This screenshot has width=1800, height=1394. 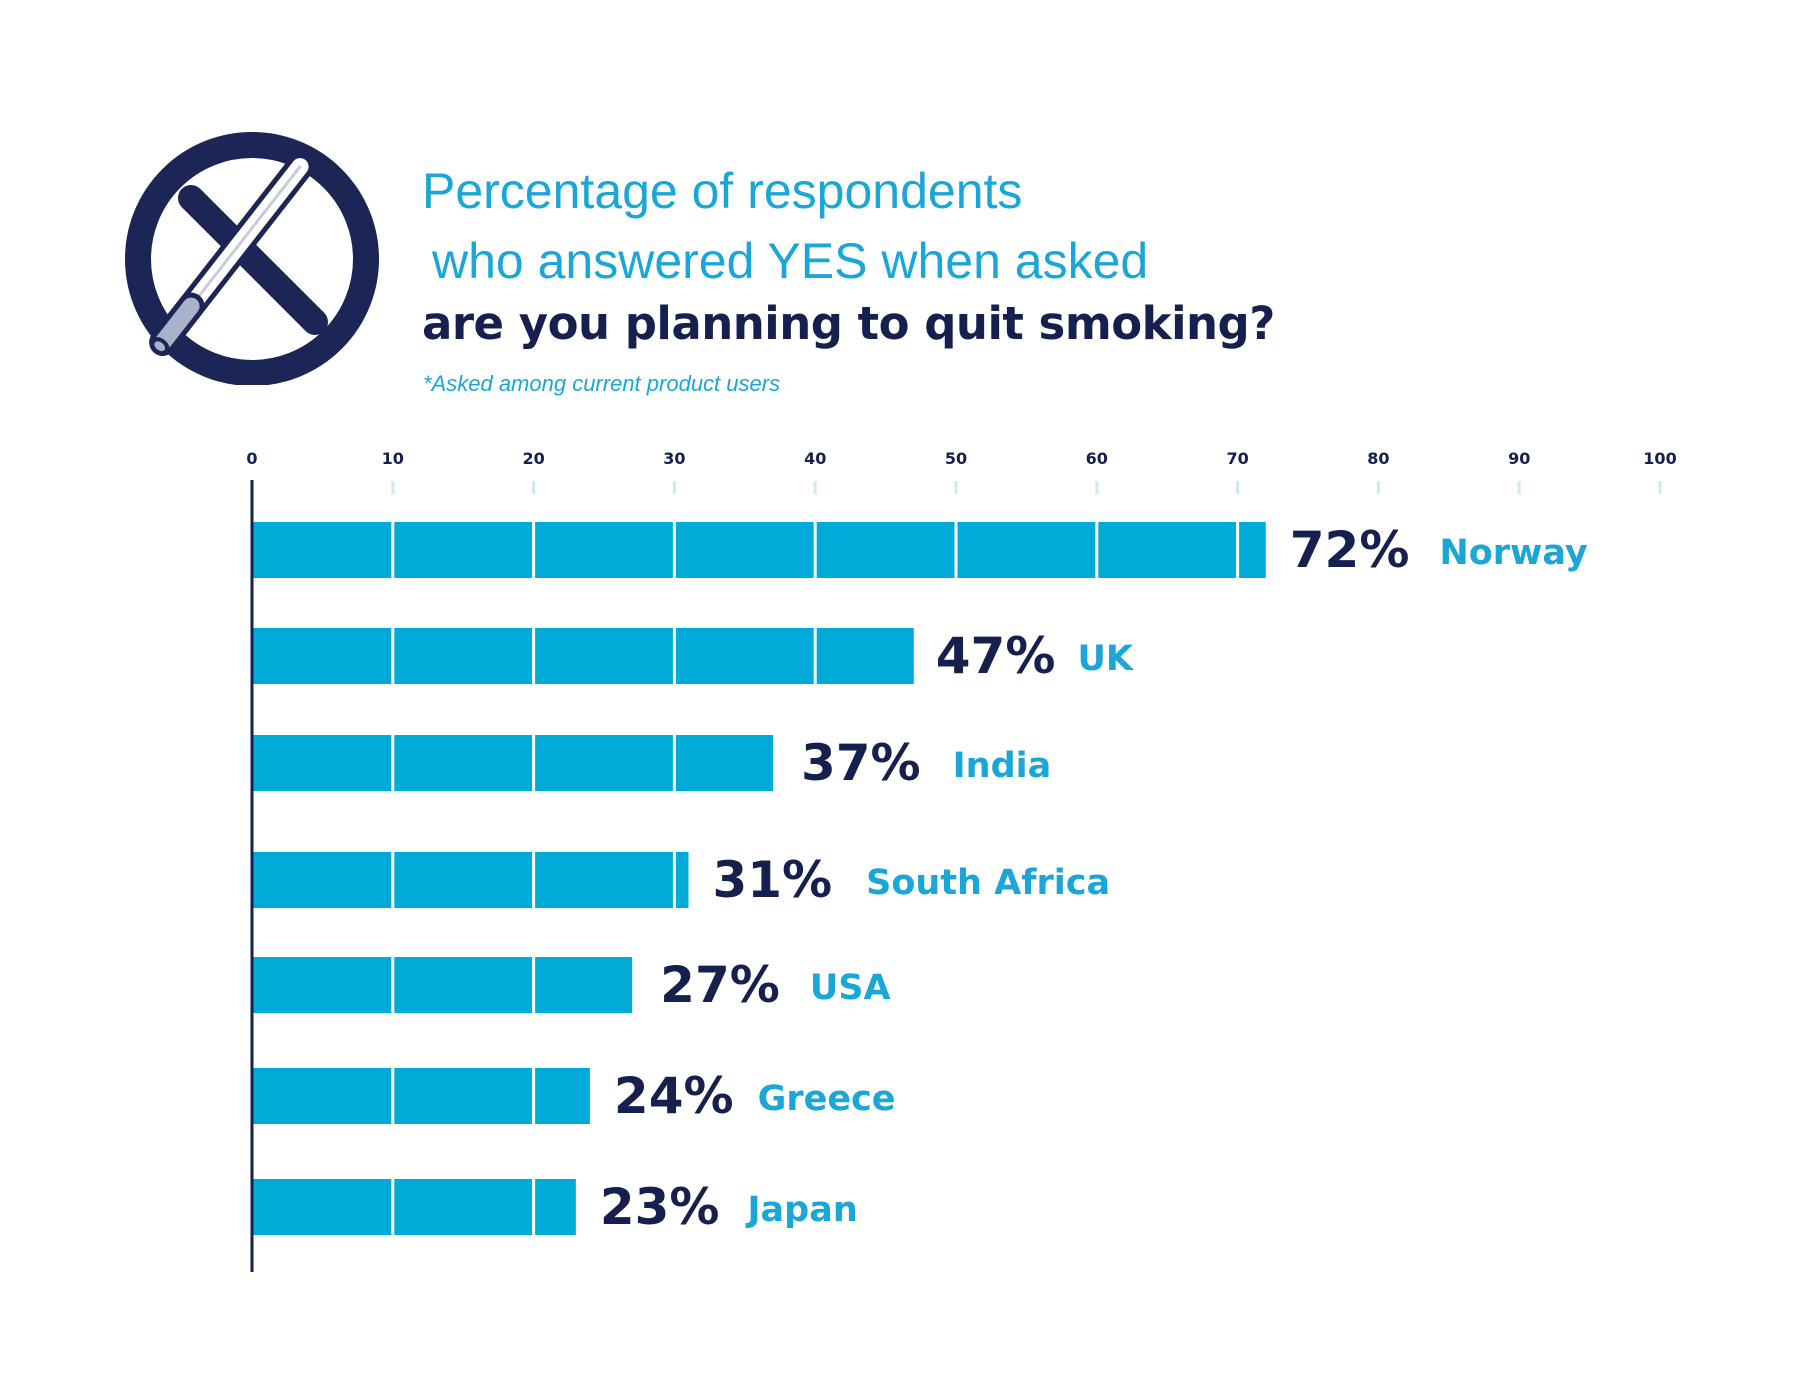 What do you see at coordinates (1659, 458) in the screenshot?
I see `x-tick-label: 100` at bounding box center [1659, 458].